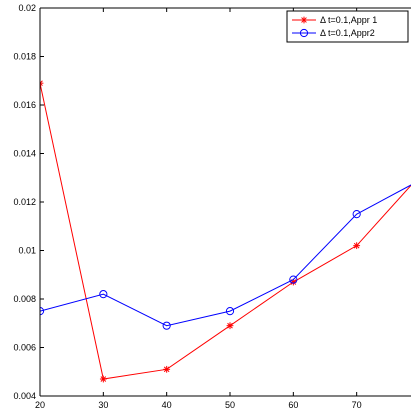 This screenshot has width=411, height=417. I want to click on y-tick-label: 0.01, so click(27, 251).